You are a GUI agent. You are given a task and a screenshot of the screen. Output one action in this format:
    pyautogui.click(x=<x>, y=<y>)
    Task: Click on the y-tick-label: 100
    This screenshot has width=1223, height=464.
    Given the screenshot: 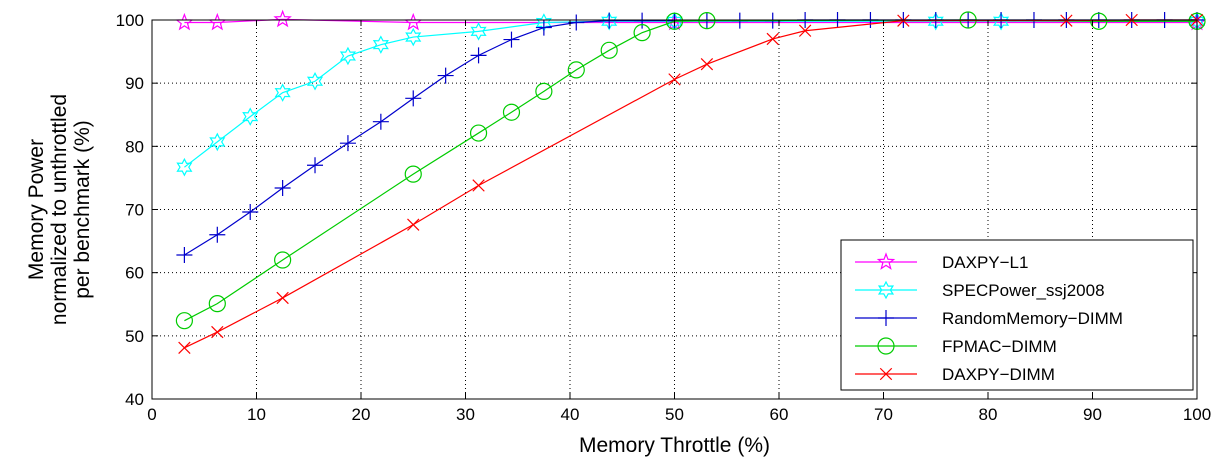 What is the action you would take?
    pyautogui.click(x=130, y=20)
    